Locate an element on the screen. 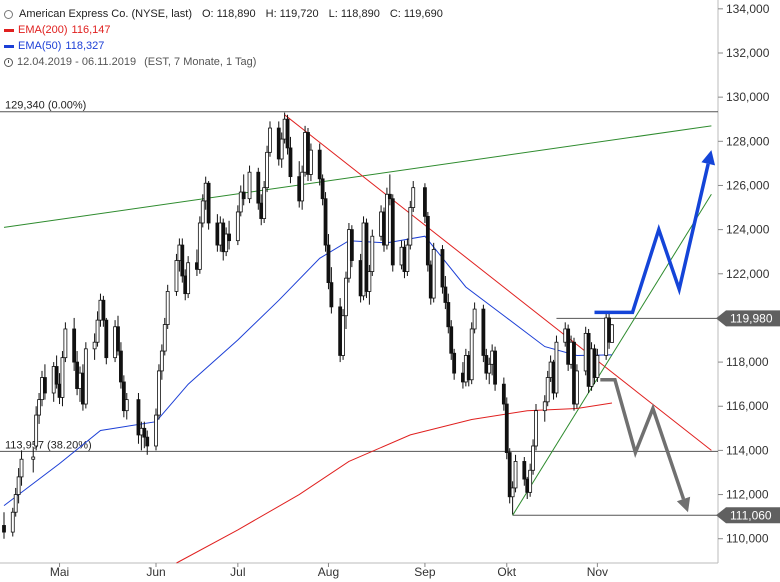  period-range: 12.04.2019 - 06.11.2019 is located at coordinates (77, 62).